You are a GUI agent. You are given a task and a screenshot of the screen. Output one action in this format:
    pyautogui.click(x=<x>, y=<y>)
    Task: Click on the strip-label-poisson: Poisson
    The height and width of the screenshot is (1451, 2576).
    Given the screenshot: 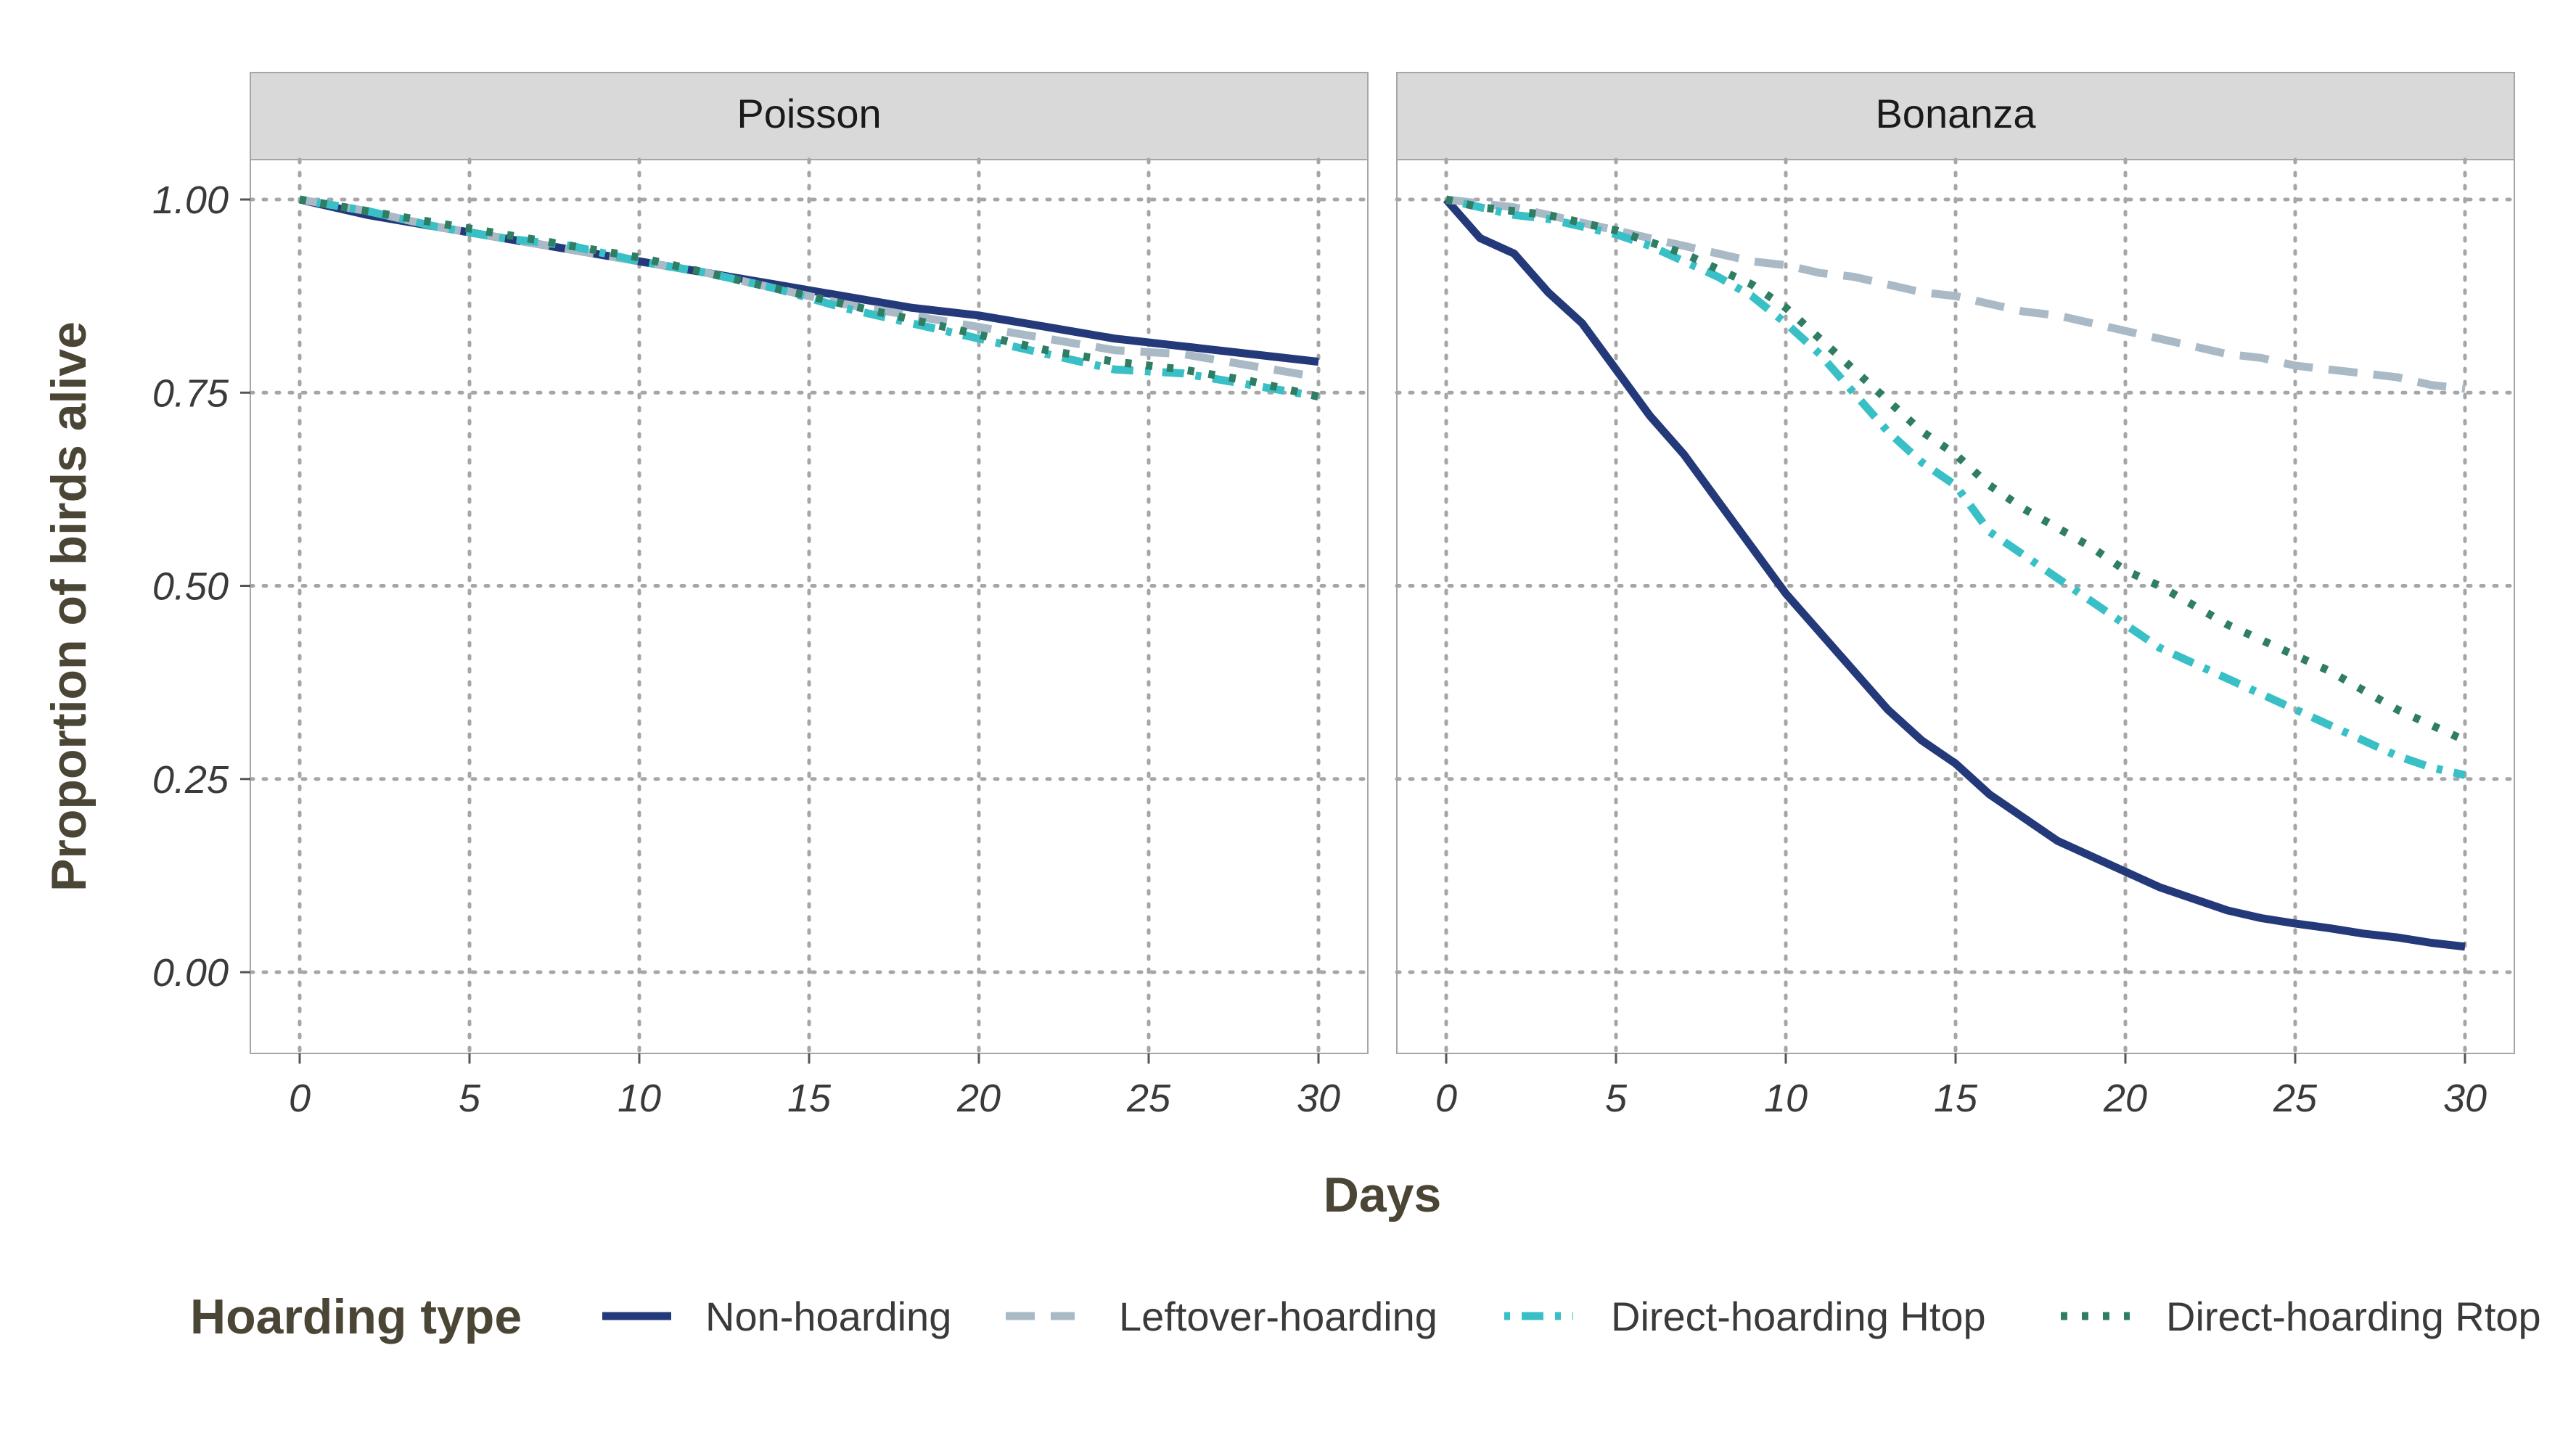 What is the action you would take?
    pyautogui.click(x=809, y=114)
    